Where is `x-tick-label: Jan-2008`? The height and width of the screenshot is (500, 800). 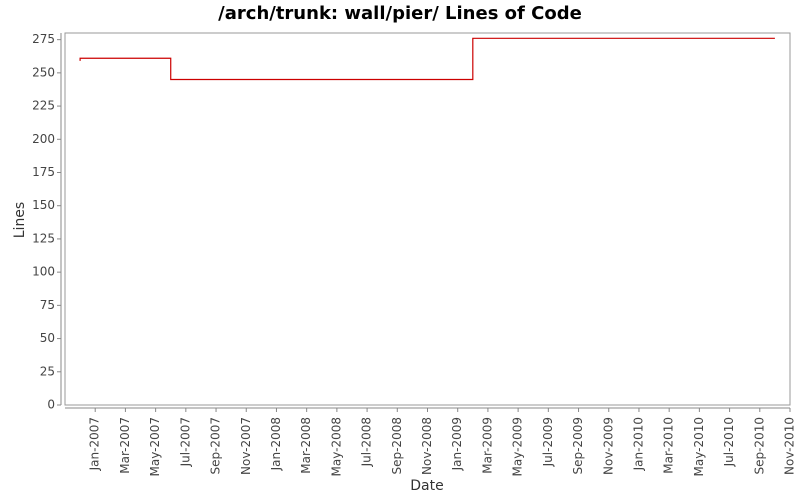
x-tick-label: Jan-2008 is located at coordinates (276, 444).